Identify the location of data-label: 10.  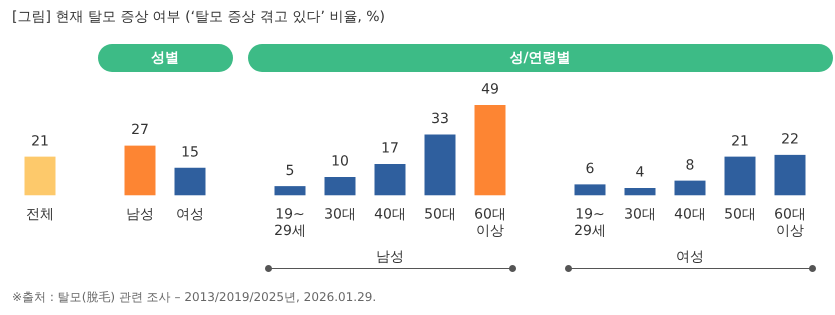
(340, 162).